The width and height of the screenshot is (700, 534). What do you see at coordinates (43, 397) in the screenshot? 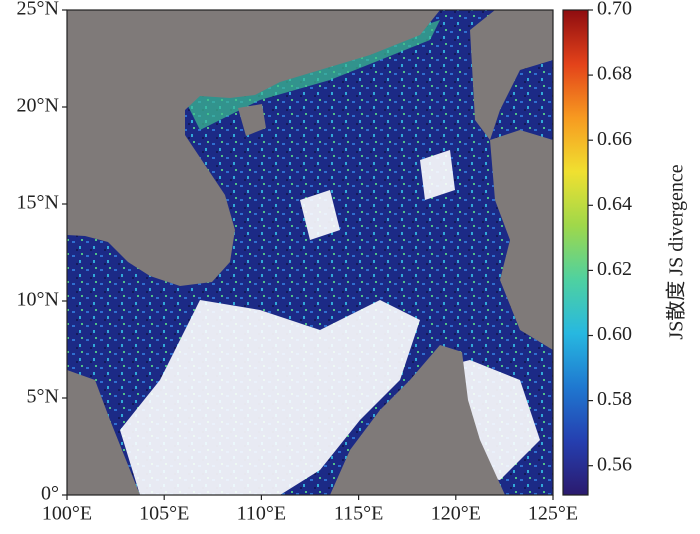
I see `y-tick-label: 5°N` at bounding box center [43, 397].